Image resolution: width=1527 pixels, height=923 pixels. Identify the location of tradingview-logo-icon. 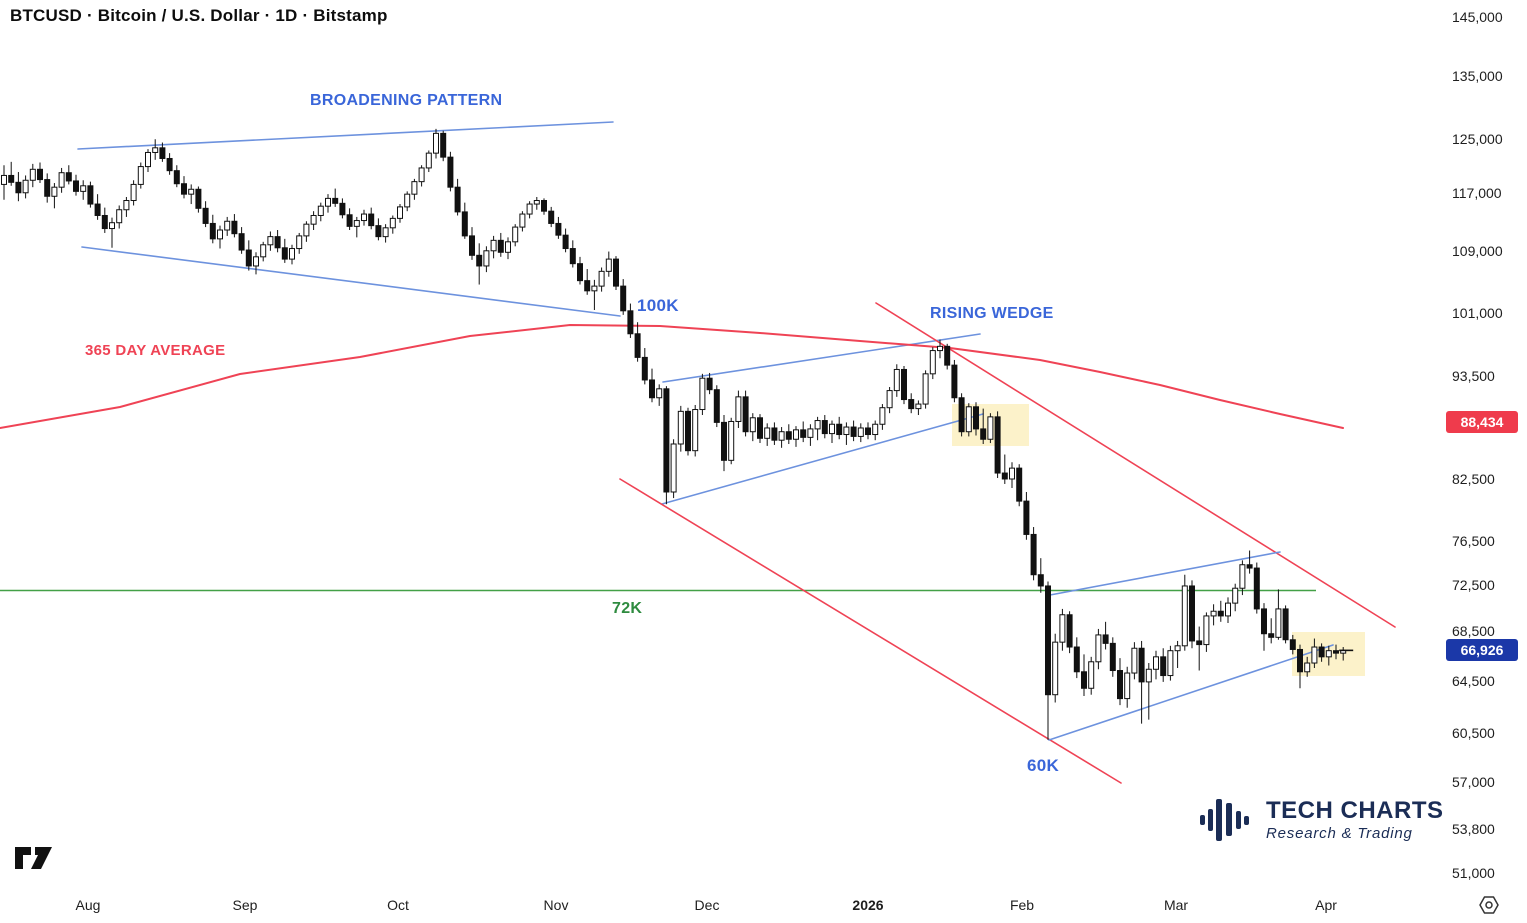
(33, 858).